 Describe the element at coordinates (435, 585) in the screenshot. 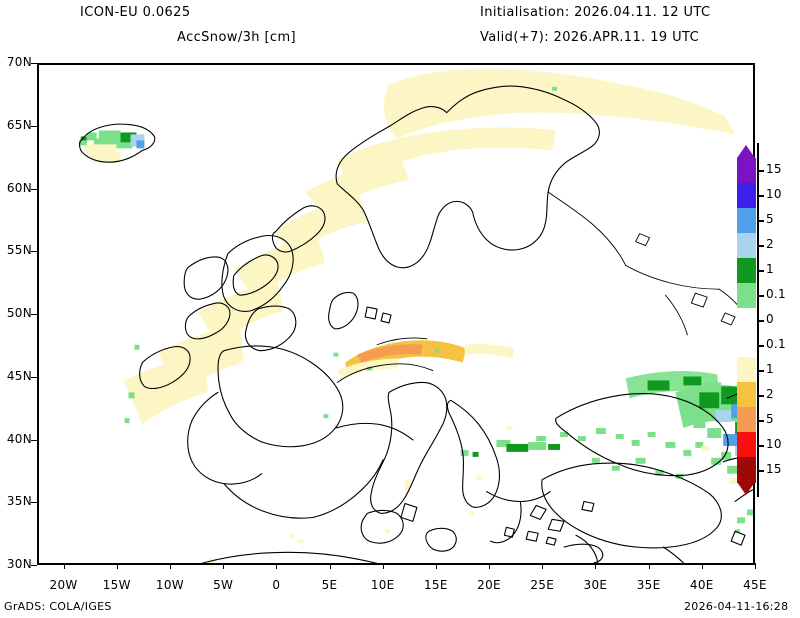

I see `x-tick-label: 15E` at that location.